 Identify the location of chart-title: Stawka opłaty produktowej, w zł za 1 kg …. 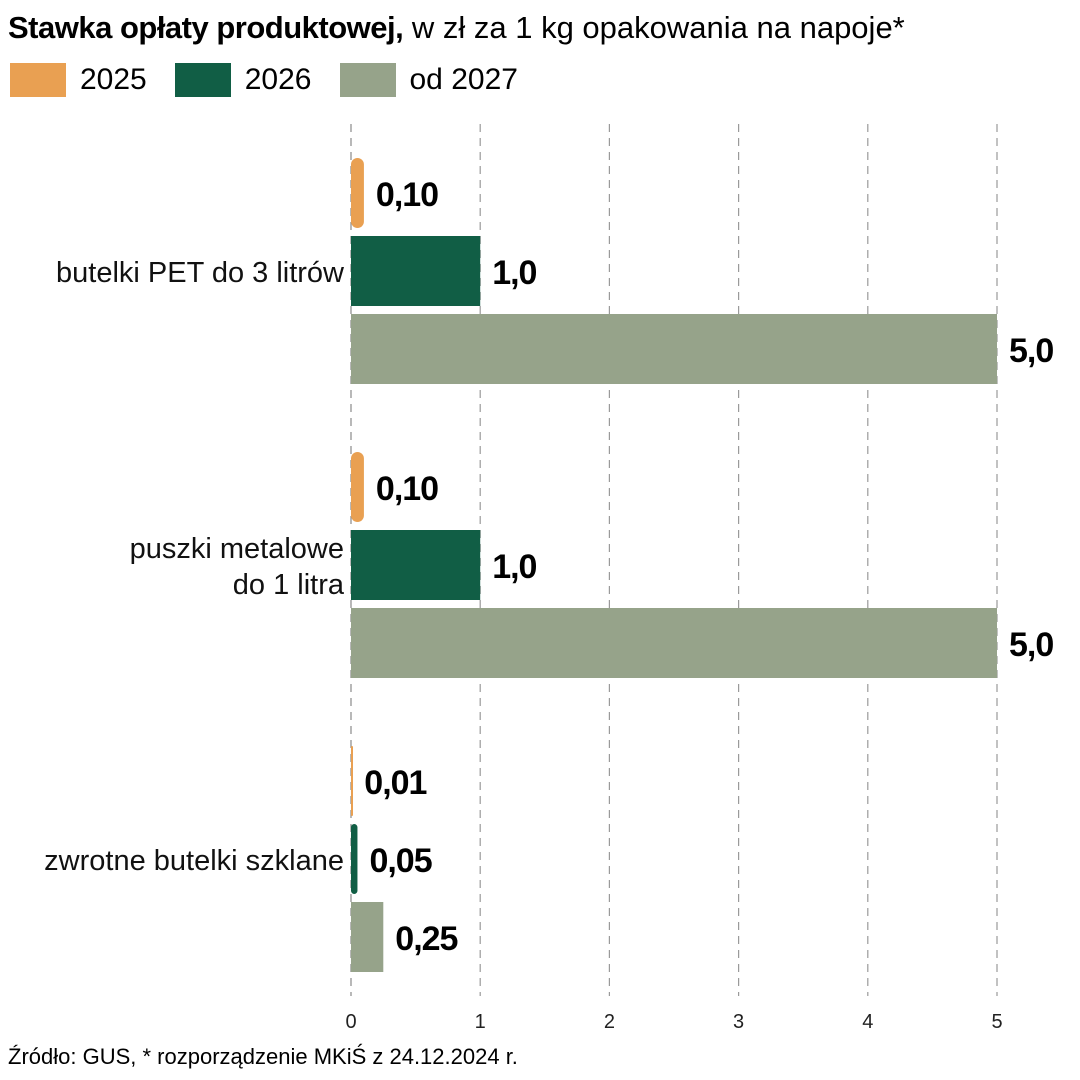
(456, 28).